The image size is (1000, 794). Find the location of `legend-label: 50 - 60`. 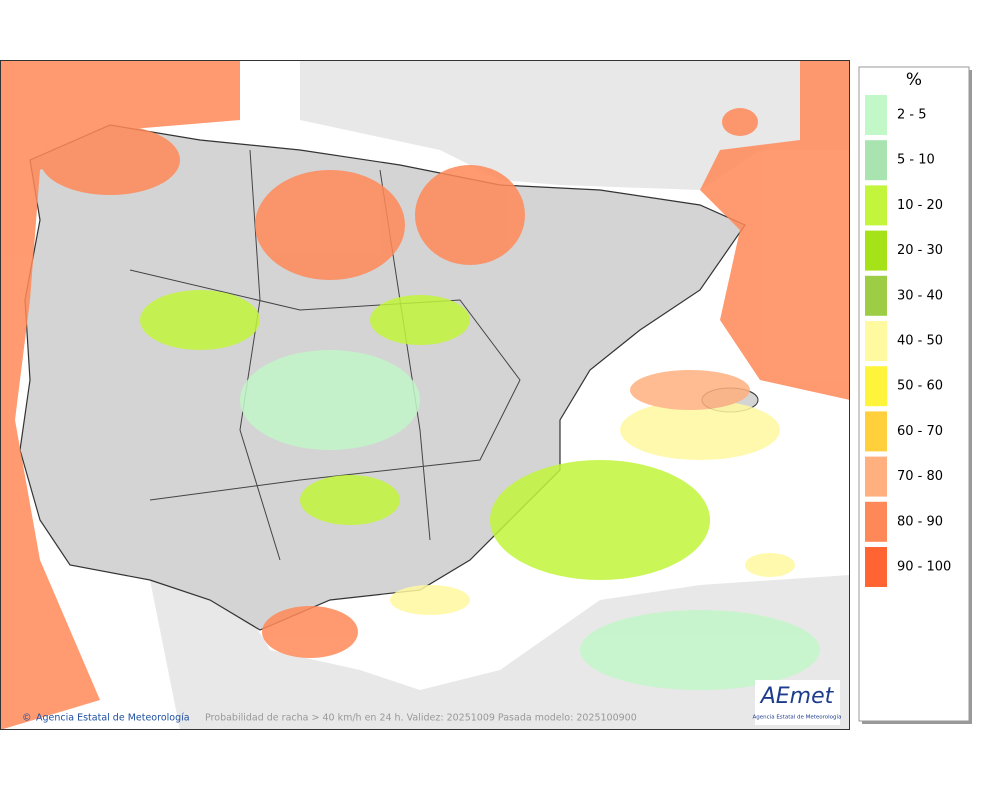

legend-label: 50 - 60 is located at coordinates (920, 386).